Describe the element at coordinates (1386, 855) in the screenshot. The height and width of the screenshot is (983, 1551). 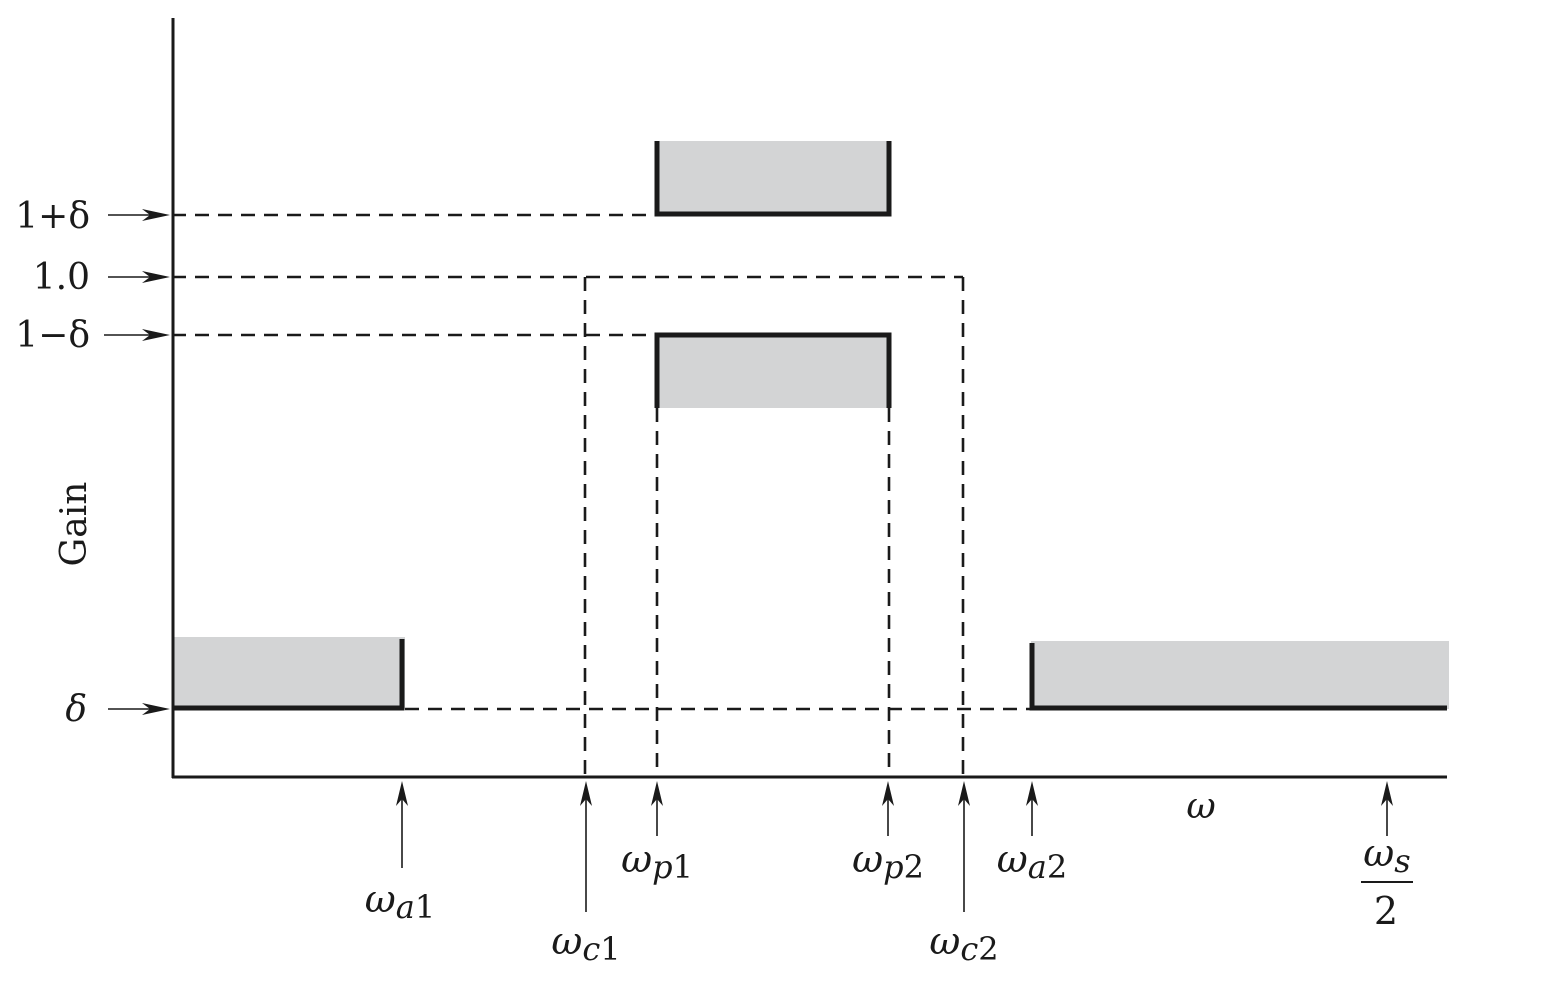
I see `half-sampling-numerator: ωs` at that location.